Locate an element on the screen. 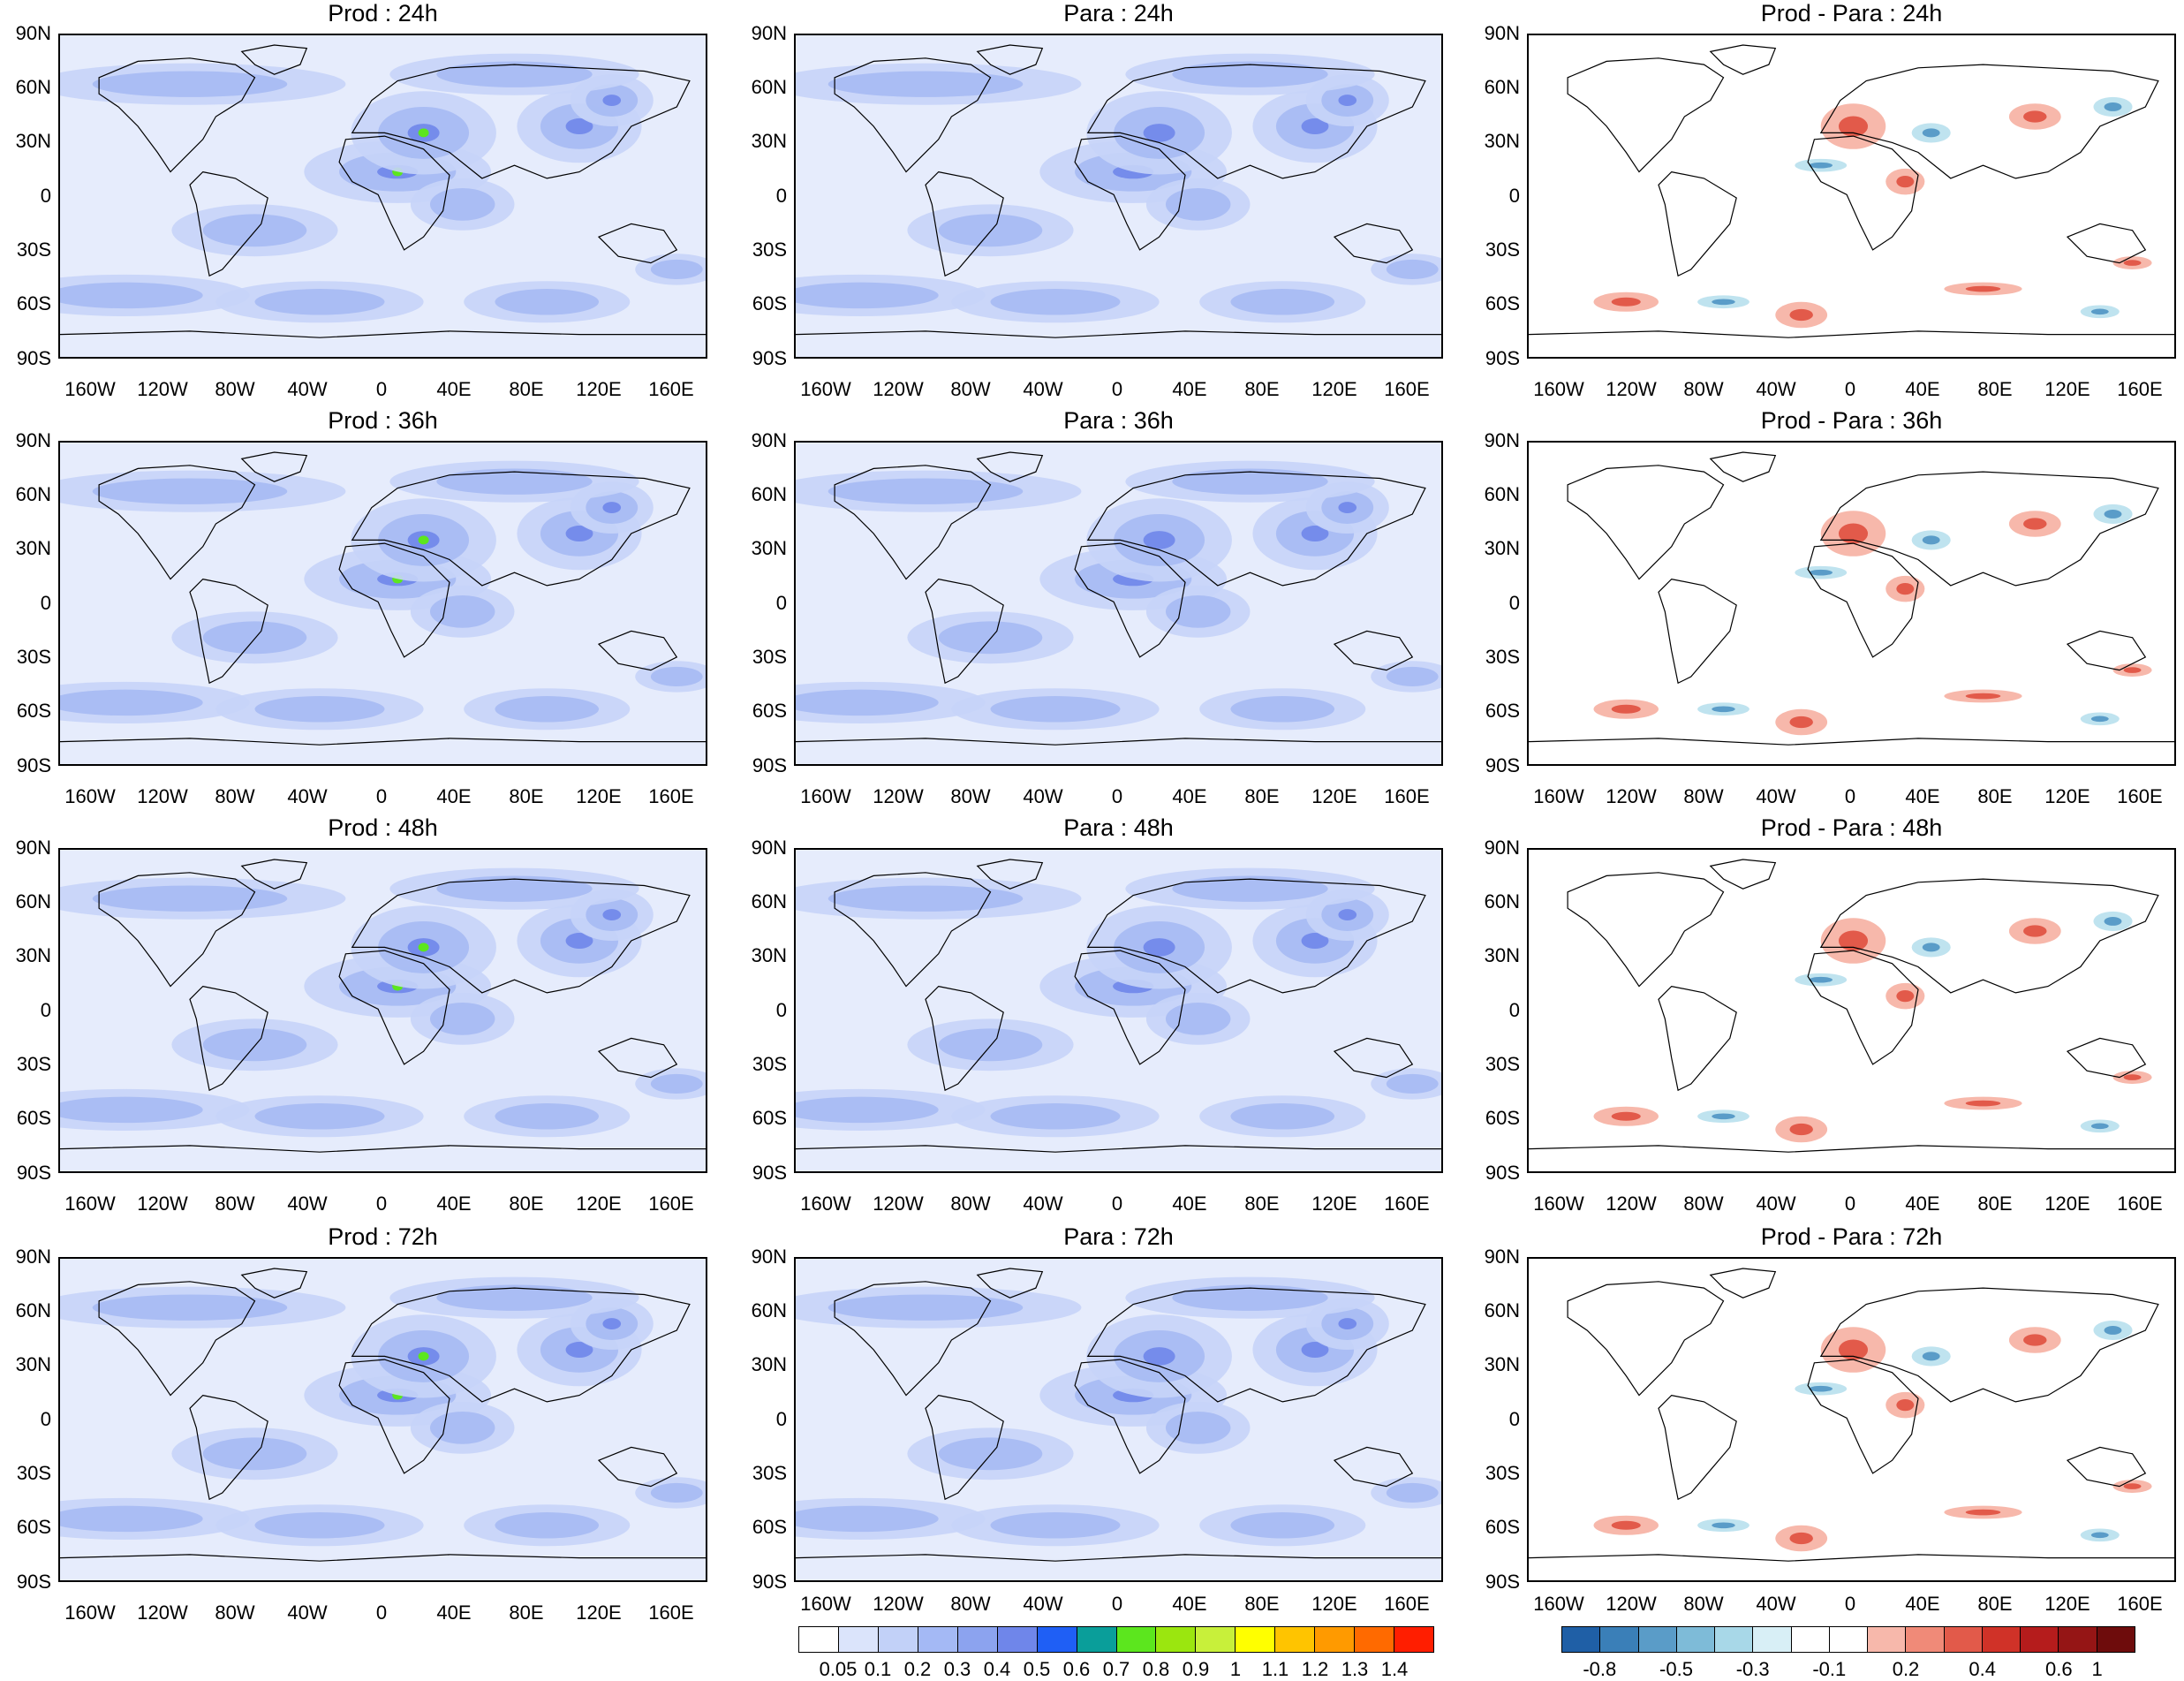 This screenshot has height=1681, width=2184. colorbar-label: -0.3 is located at coordinates (1752, 1669).